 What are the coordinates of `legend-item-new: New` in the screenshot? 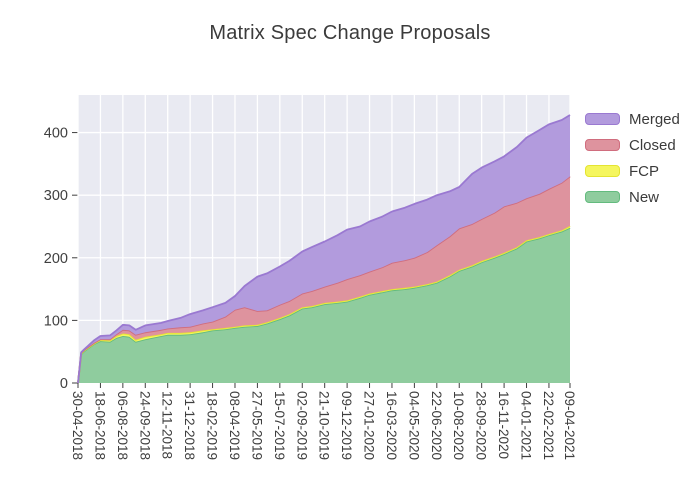 It's located at (632, 197).